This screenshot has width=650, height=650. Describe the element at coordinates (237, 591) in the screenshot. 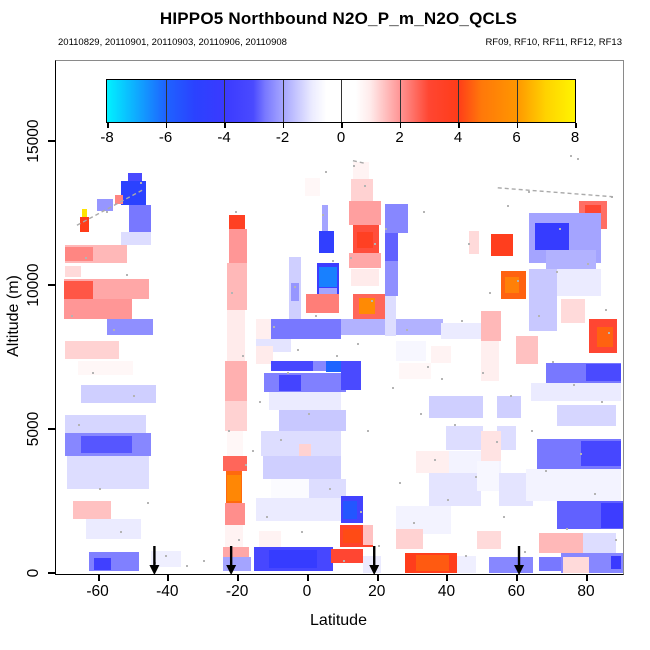

I see `x-axis-tick-label: -20` at that location.